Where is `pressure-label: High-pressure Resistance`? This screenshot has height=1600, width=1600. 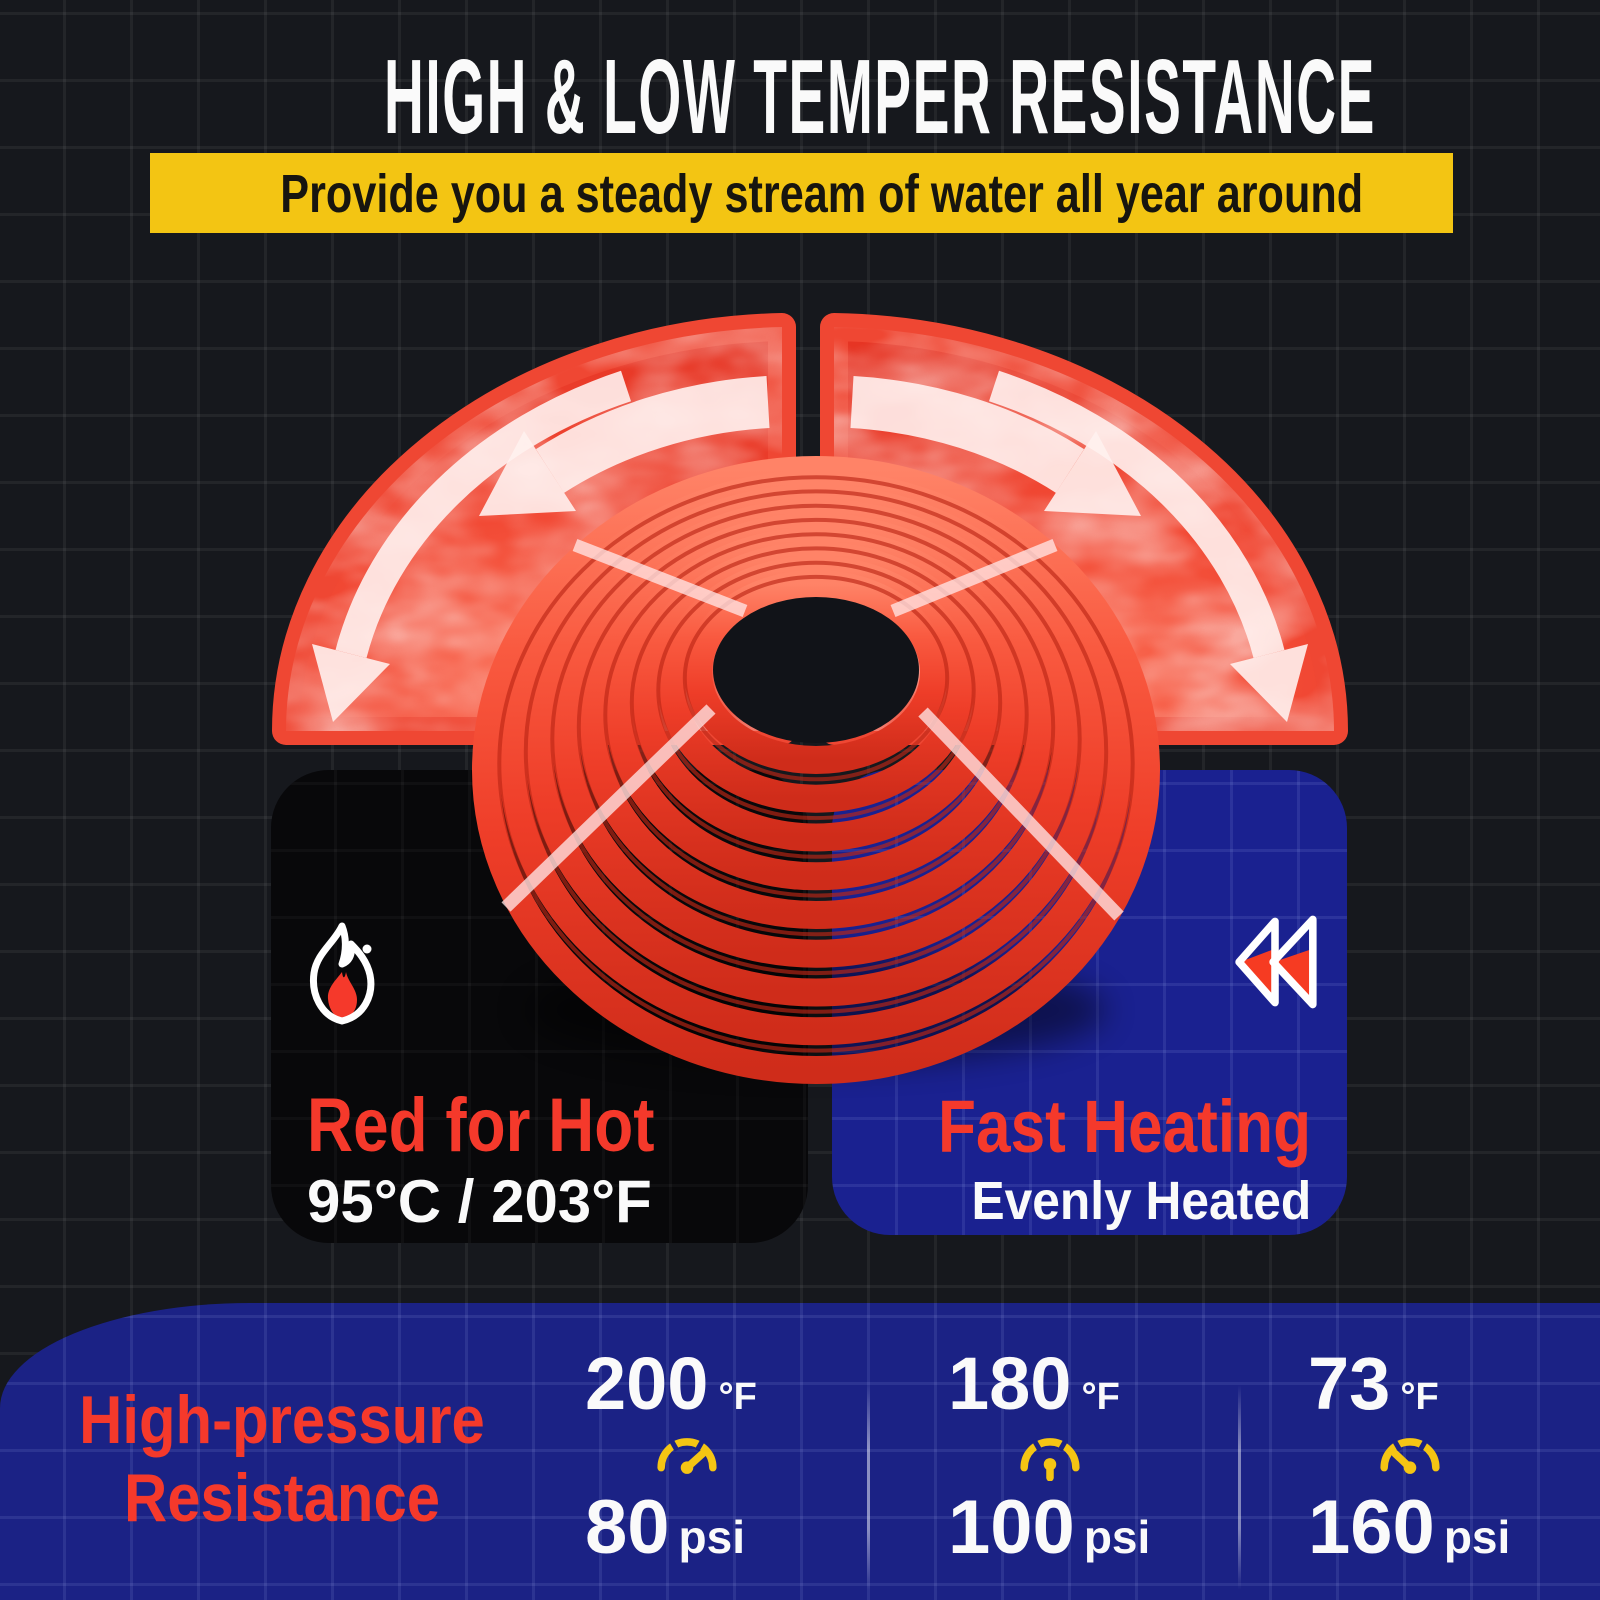 pressure-label: High-pressure Resistance is located at coordinates (282, 1459).